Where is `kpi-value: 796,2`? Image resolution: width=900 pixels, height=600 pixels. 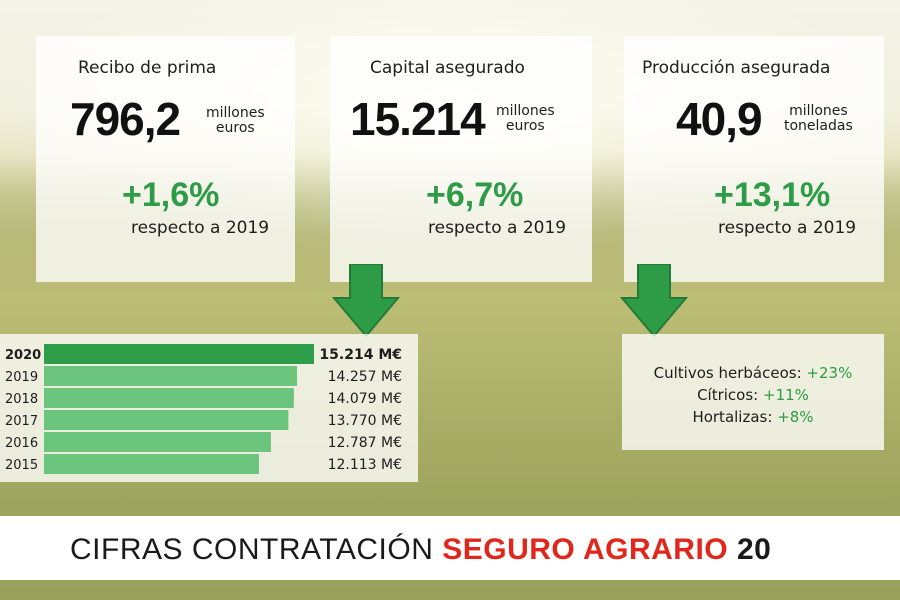
kpi-value: 796,2 is located at coordinates (125, 119).